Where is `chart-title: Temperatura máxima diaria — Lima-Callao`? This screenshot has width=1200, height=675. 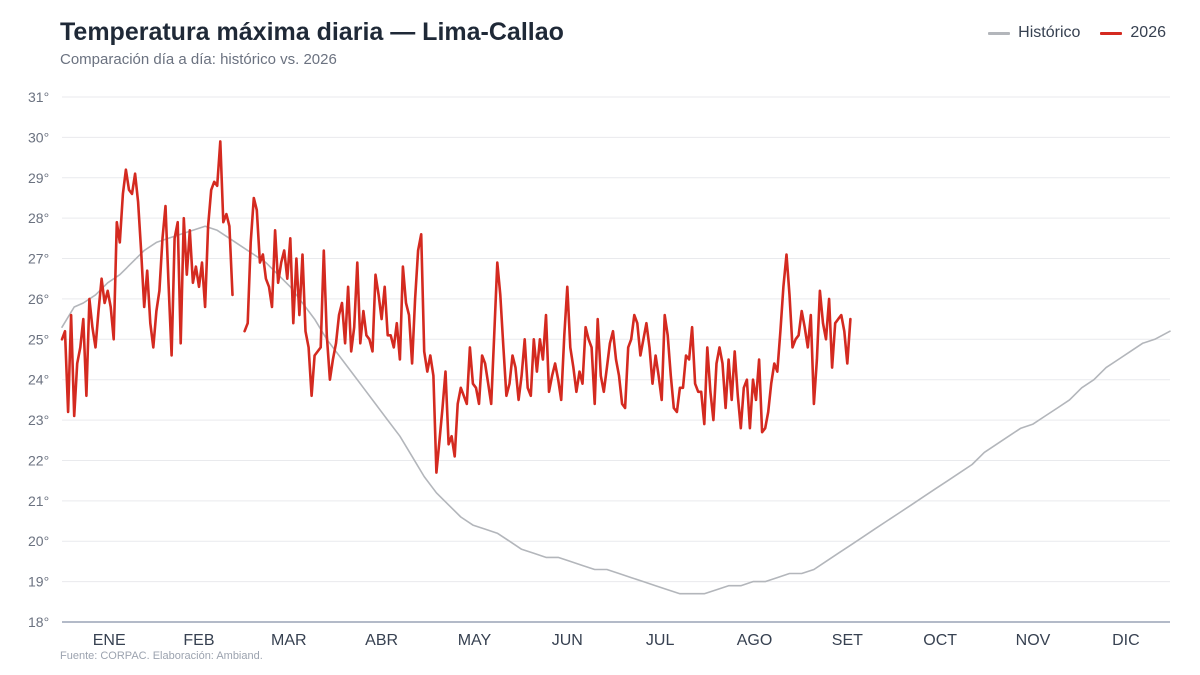
chart-title: Temperatura máxima diaria — Lima-Callao is located at coordinates (312, 32).